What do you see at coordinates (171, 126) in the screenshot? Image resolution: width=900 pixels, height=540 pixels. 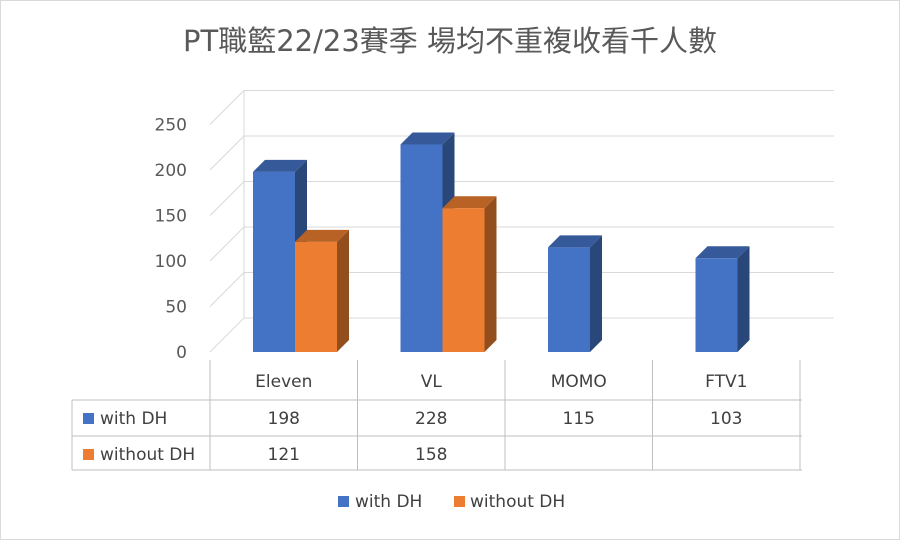 I see `y-tick-label: 250` at bounding box center [171, 126].